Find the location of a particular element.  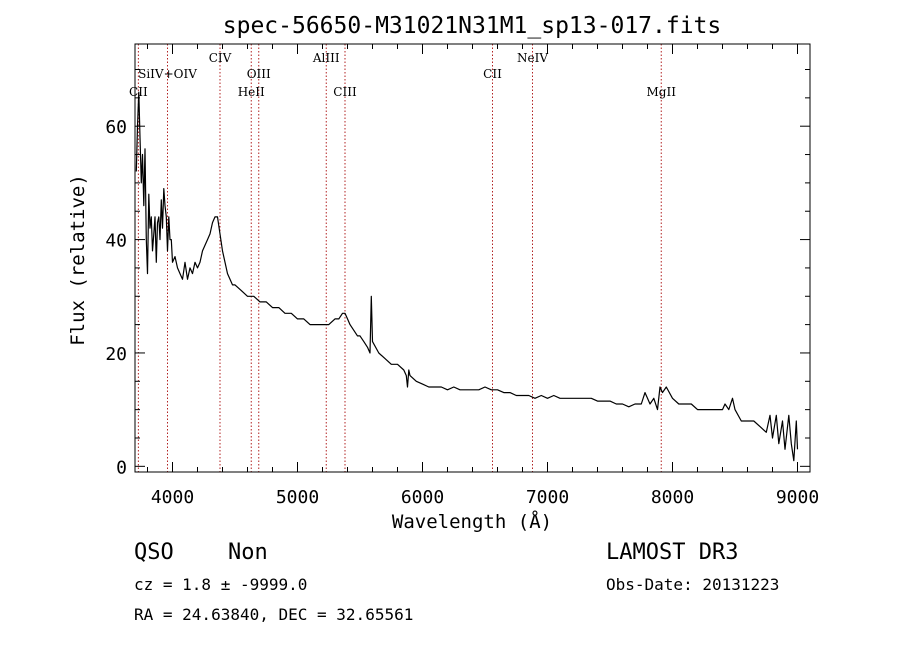

y-axis-label: Flux (relative) is located at coordinates (78, 260).